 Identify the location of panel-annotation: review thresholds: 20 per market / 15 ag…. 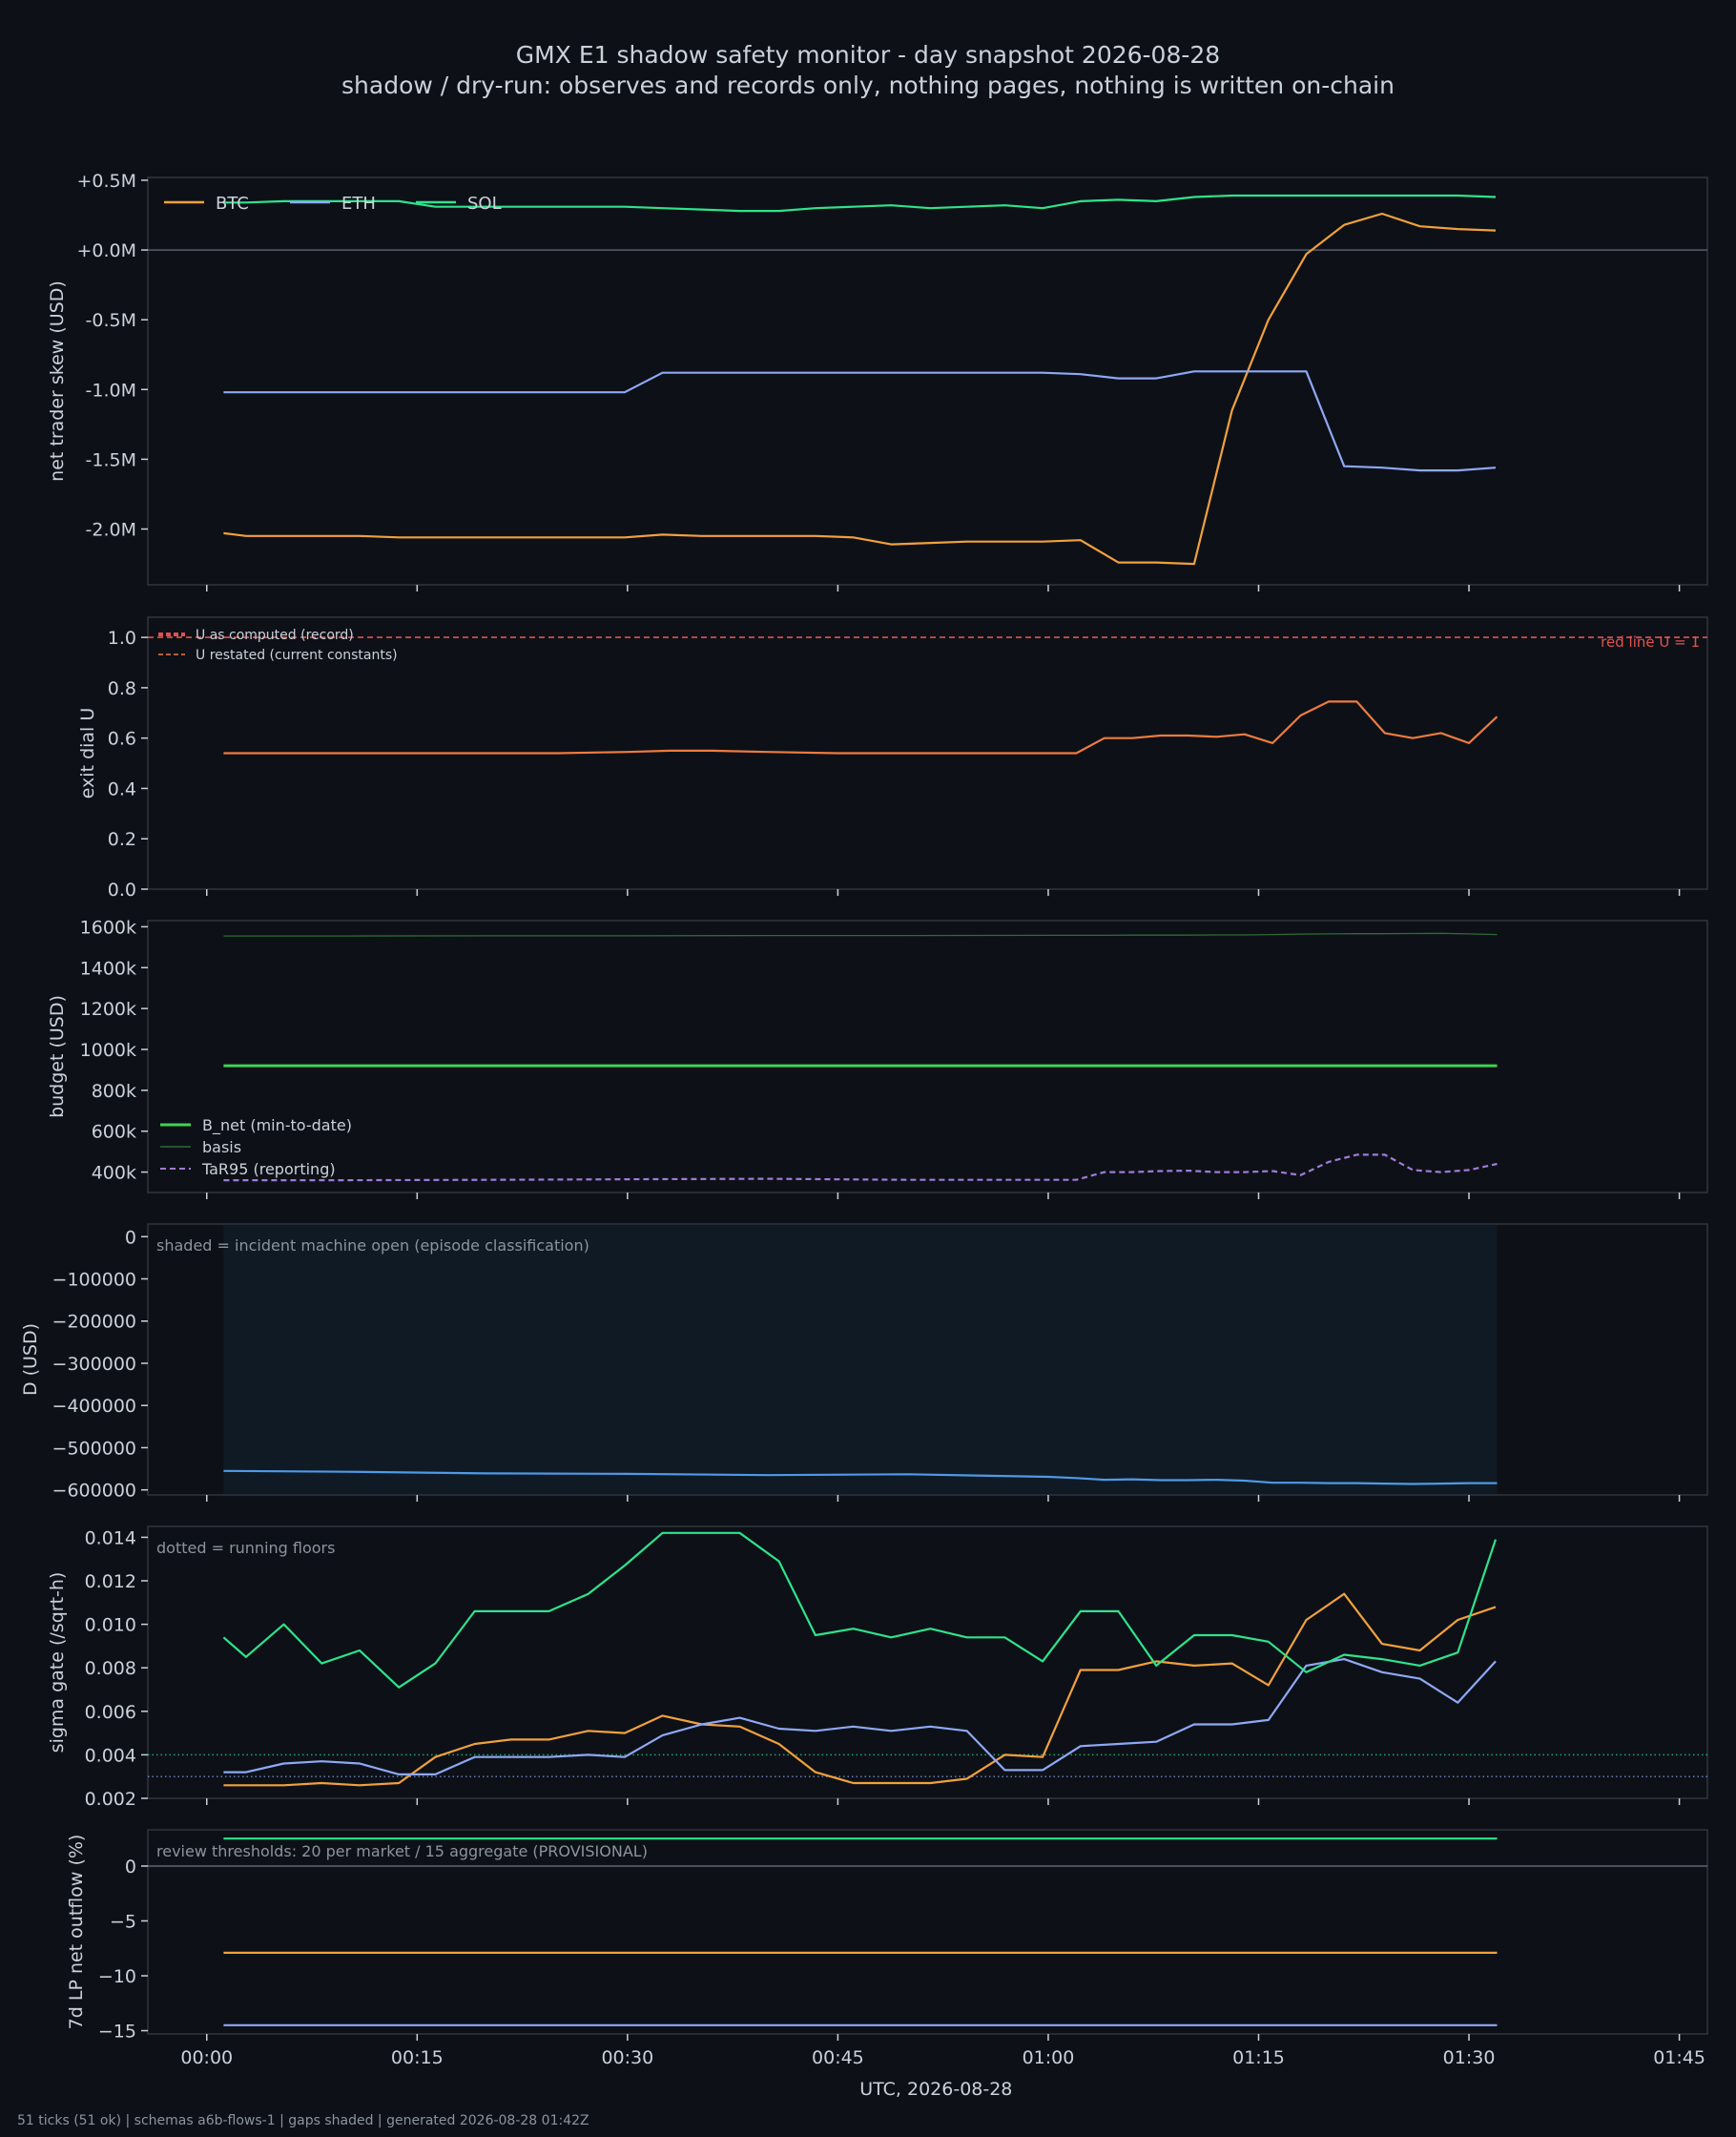
(402, 1851).